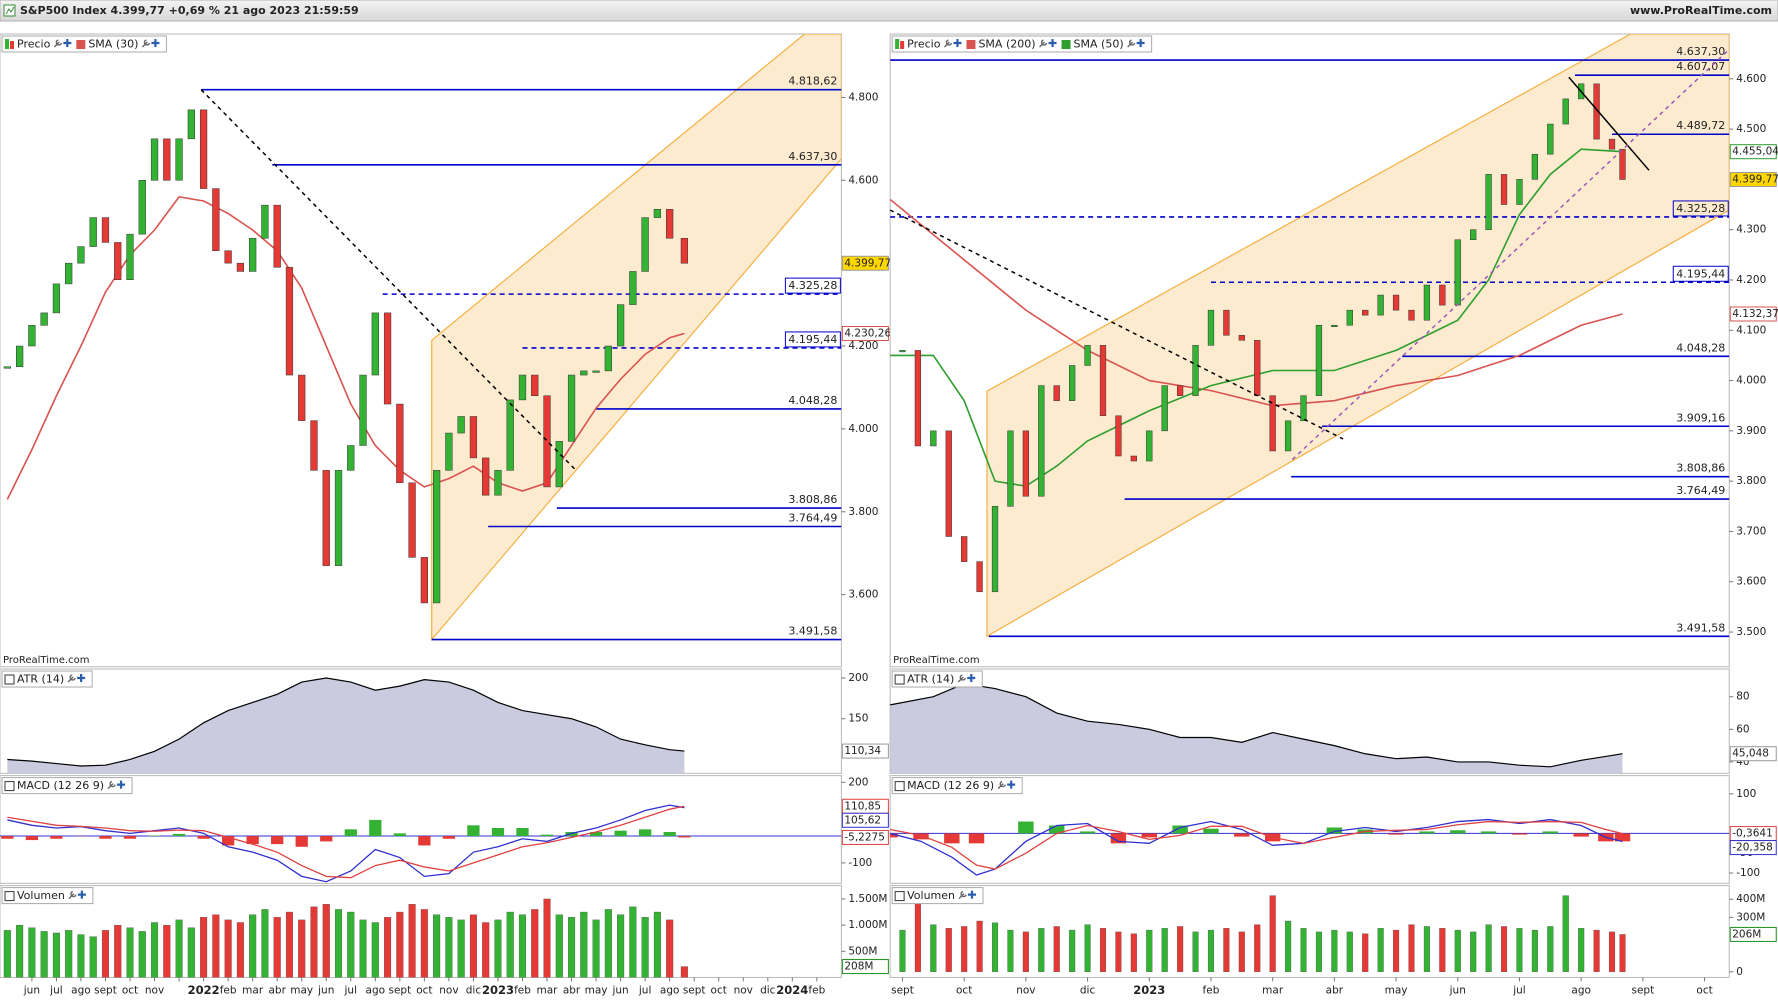  I want to click on legend-label: SMA (200), so click(1006, 44).